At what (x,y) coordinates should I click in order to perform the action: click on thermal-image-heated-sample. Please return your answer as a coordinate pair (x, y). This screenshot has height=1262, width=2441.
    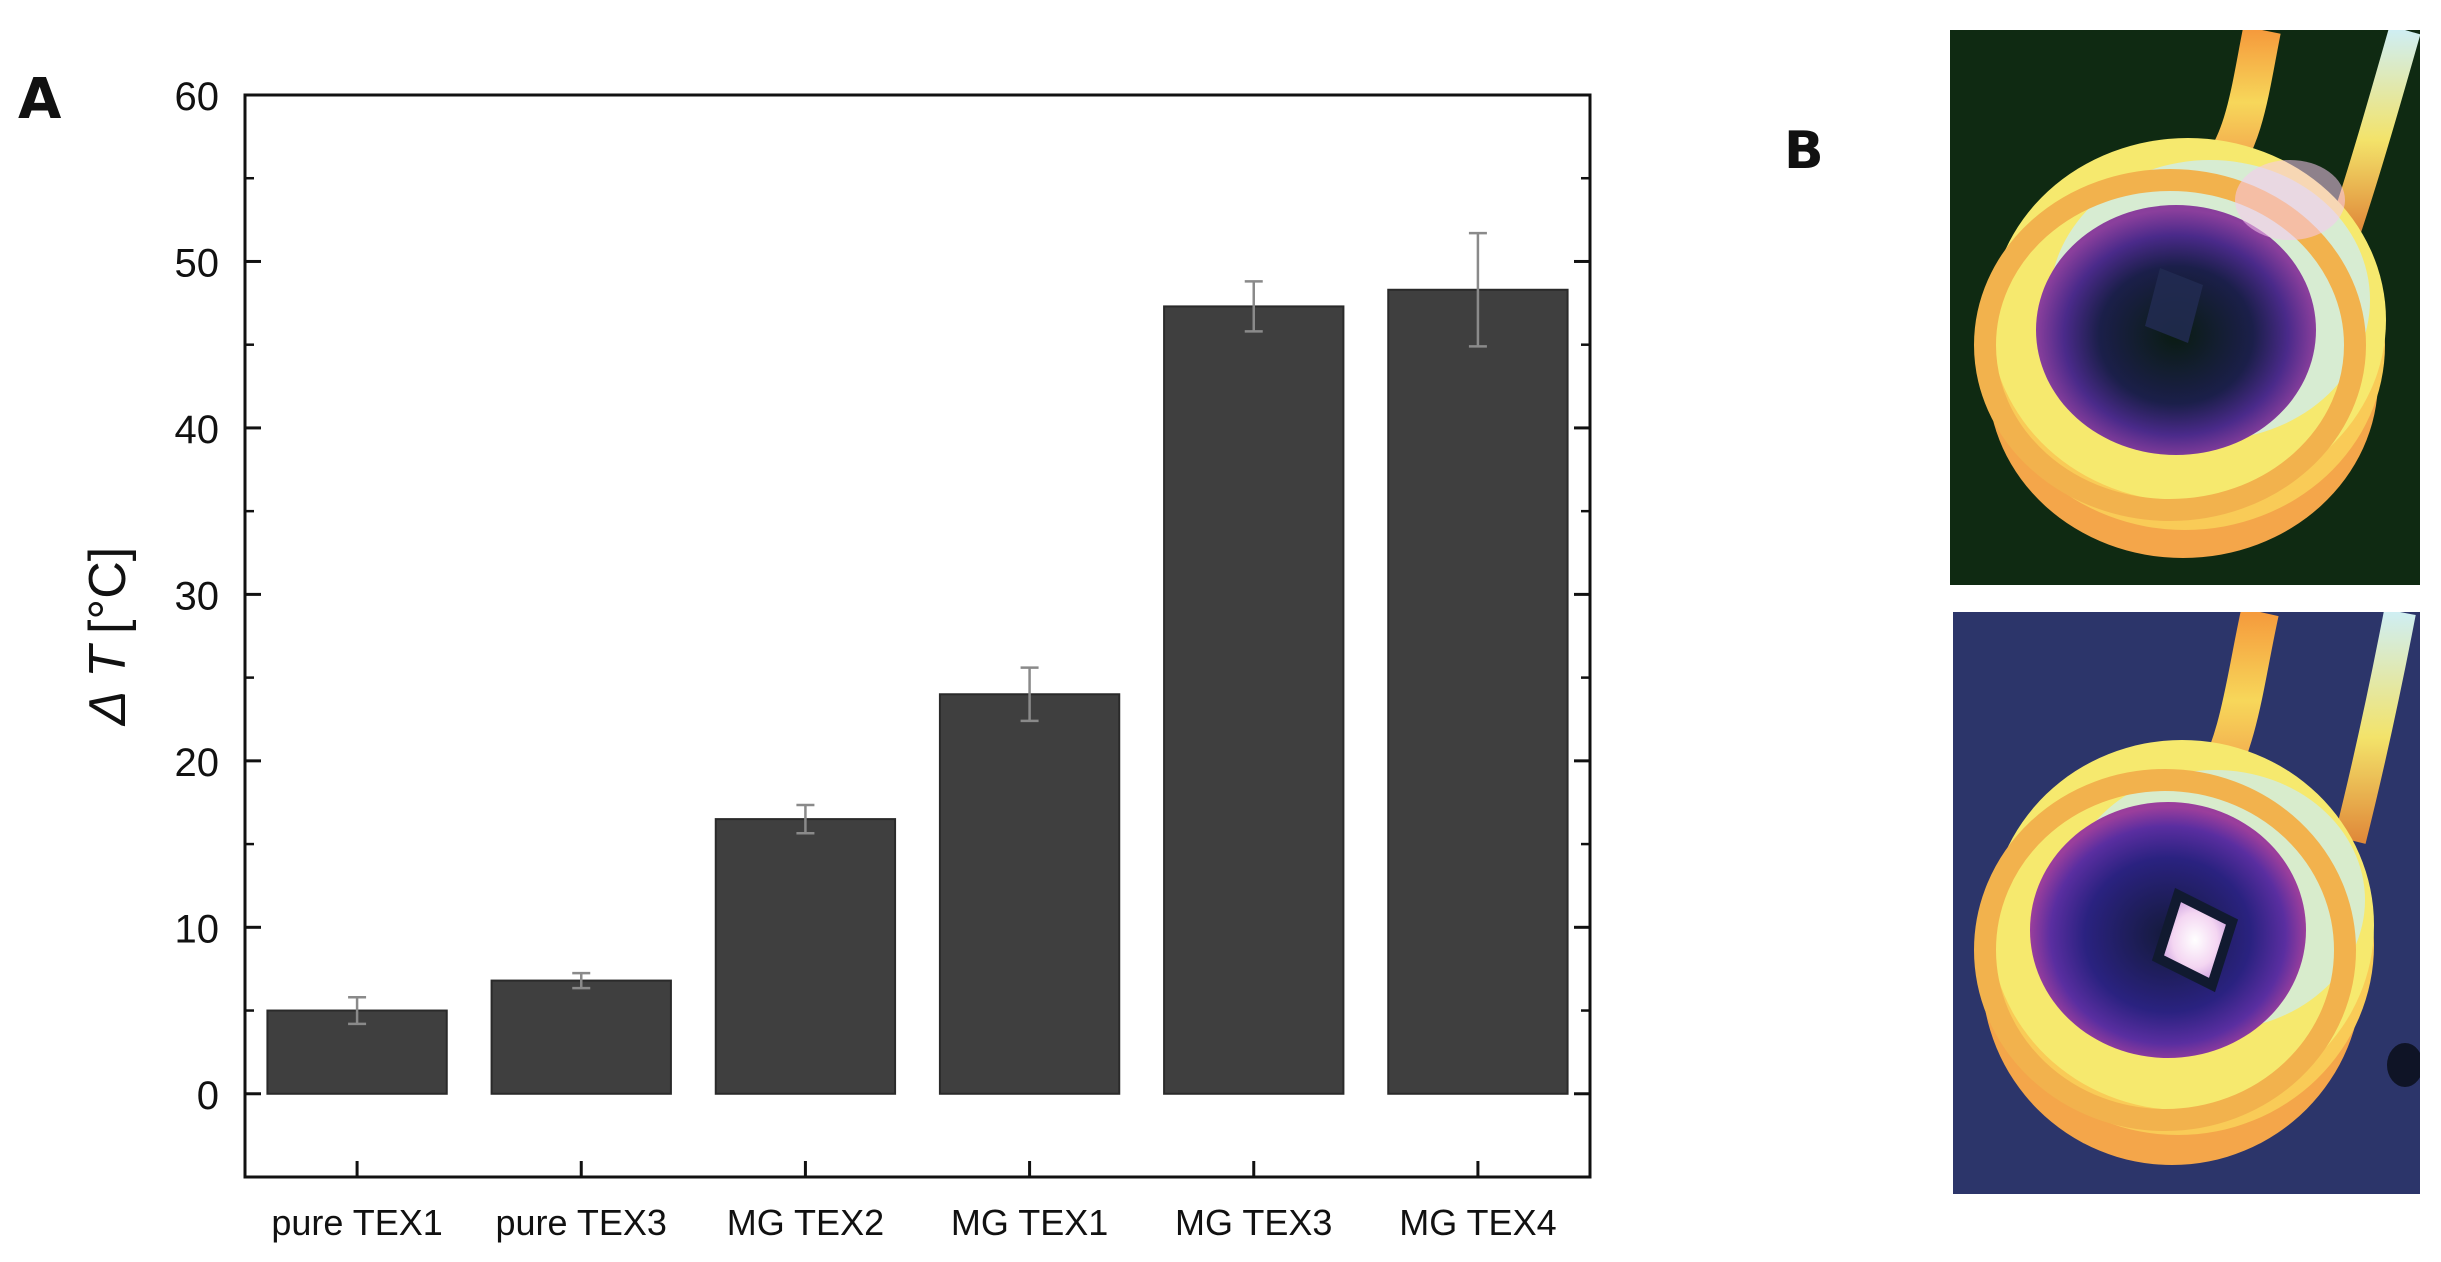
    Looking at the image, I should click on (2186, 903).